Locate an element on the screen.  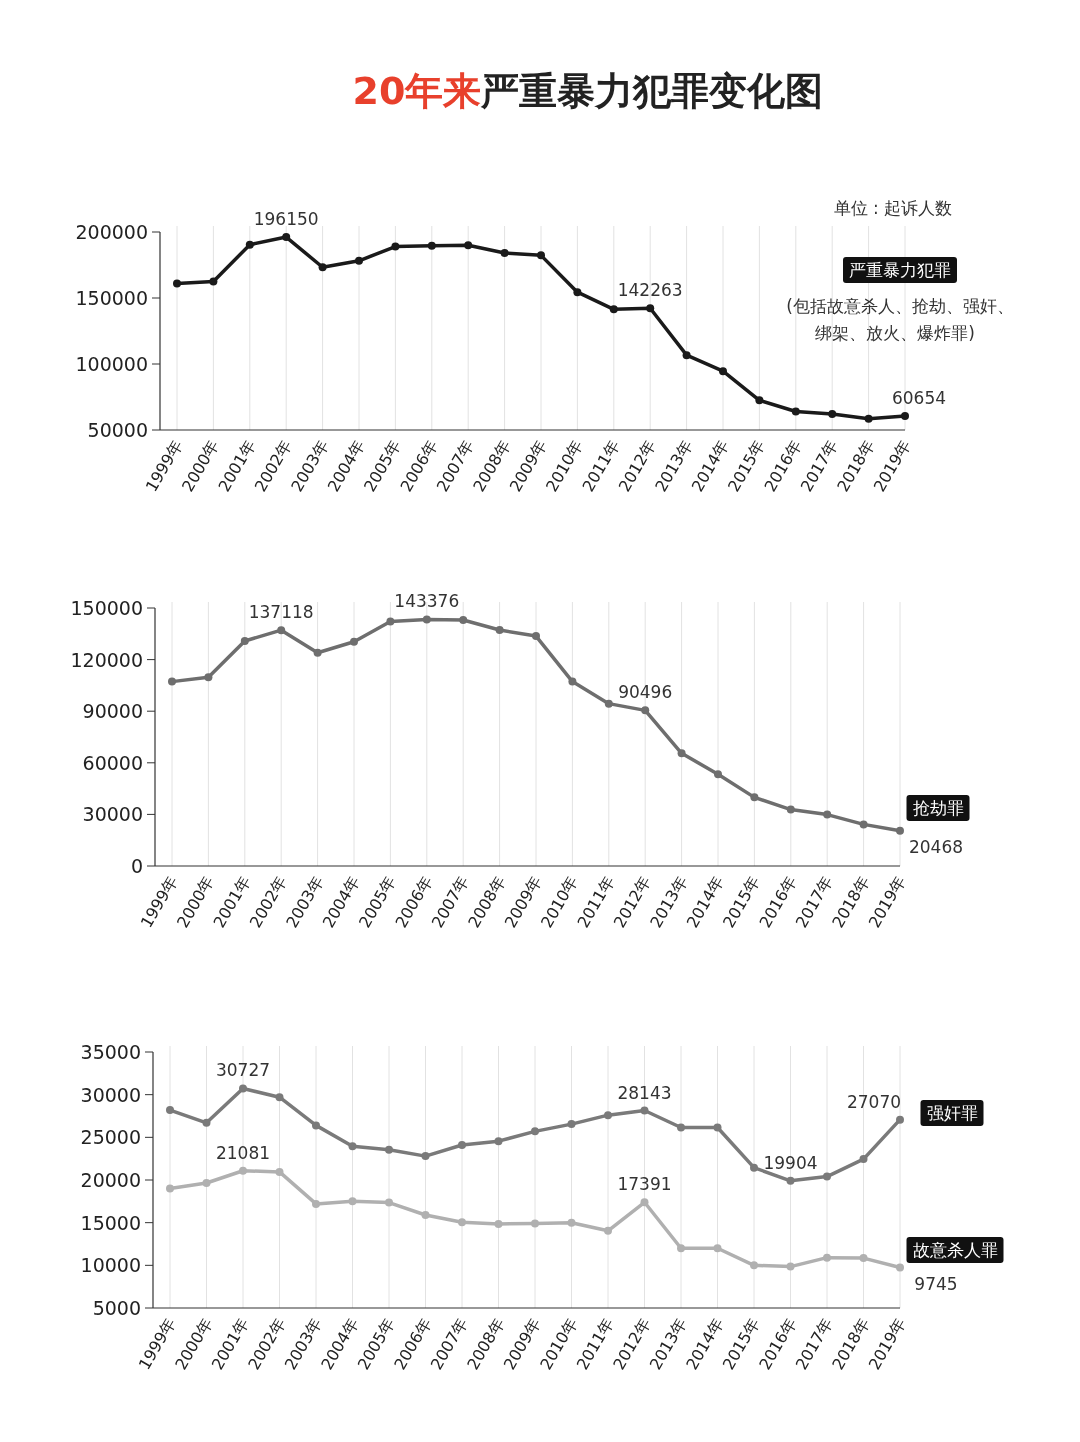
data-label: 21081 is located at coordinates (243, 1152).